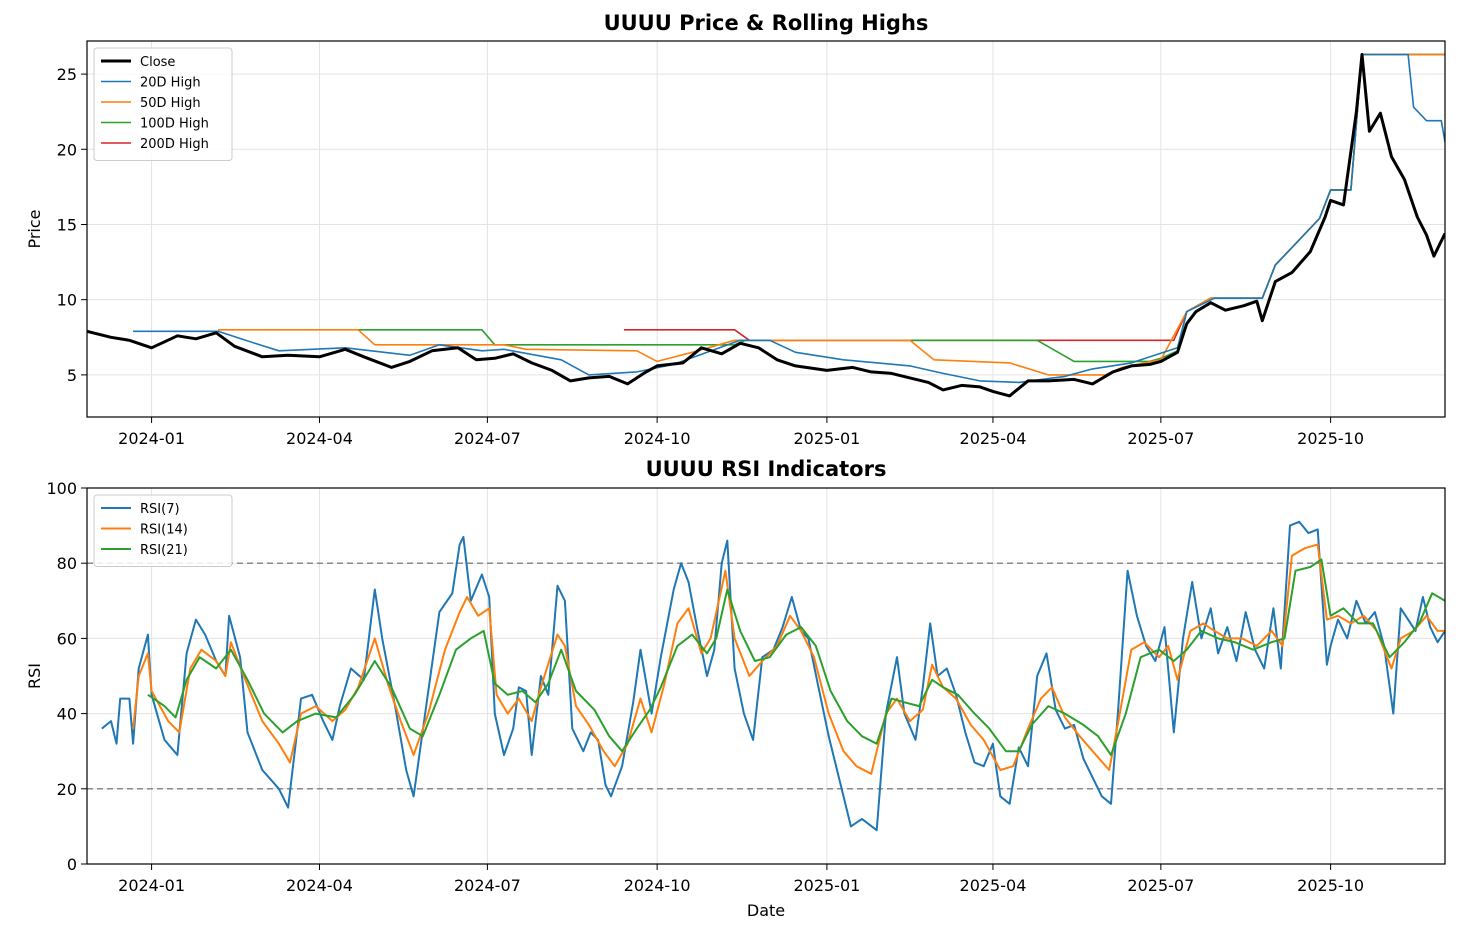 The height and width of the screenshot is (934, 1460). What do you see at coordinates (67, 74) in the screenshot?
I see `price-y-tick-label: 25` at bounding box center [67, 74].